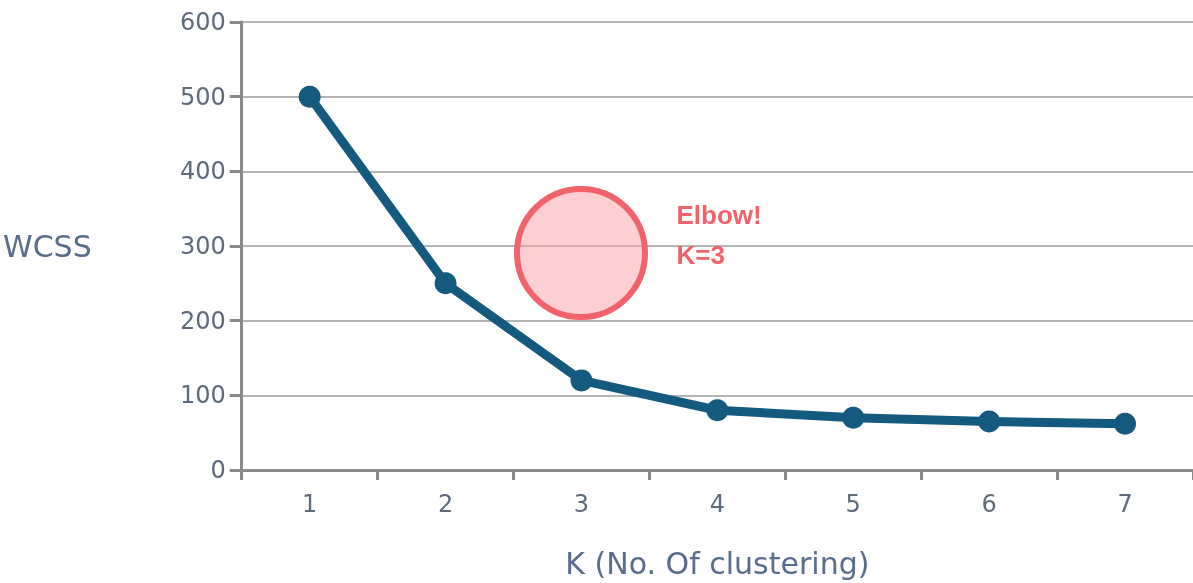 The height and width of the screenshot is (583, 1193). Describe the element at coordinates (1125, 504) in the screenshot. I see `x-tick-label: 7` at that location.